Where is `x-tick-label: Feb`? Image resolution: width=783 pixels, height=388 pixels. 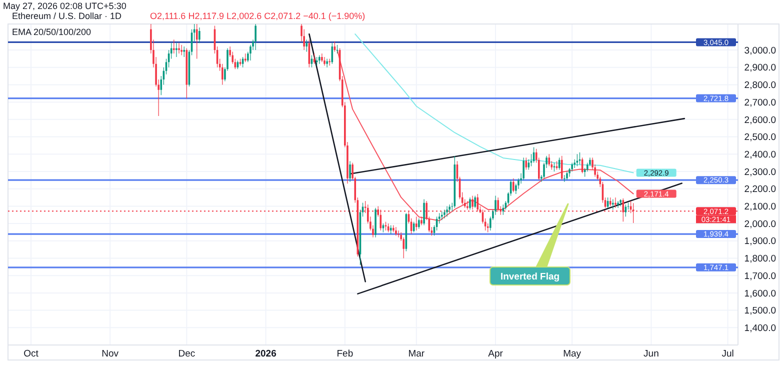 x-tick-label: Feb is located at coordinates (345, 354).